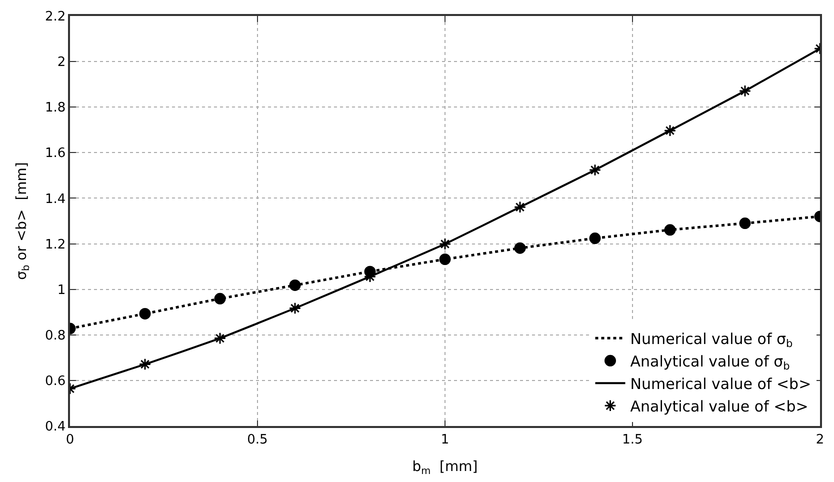  I want to click on y-tick-label: 2.2, so click(55, 17).